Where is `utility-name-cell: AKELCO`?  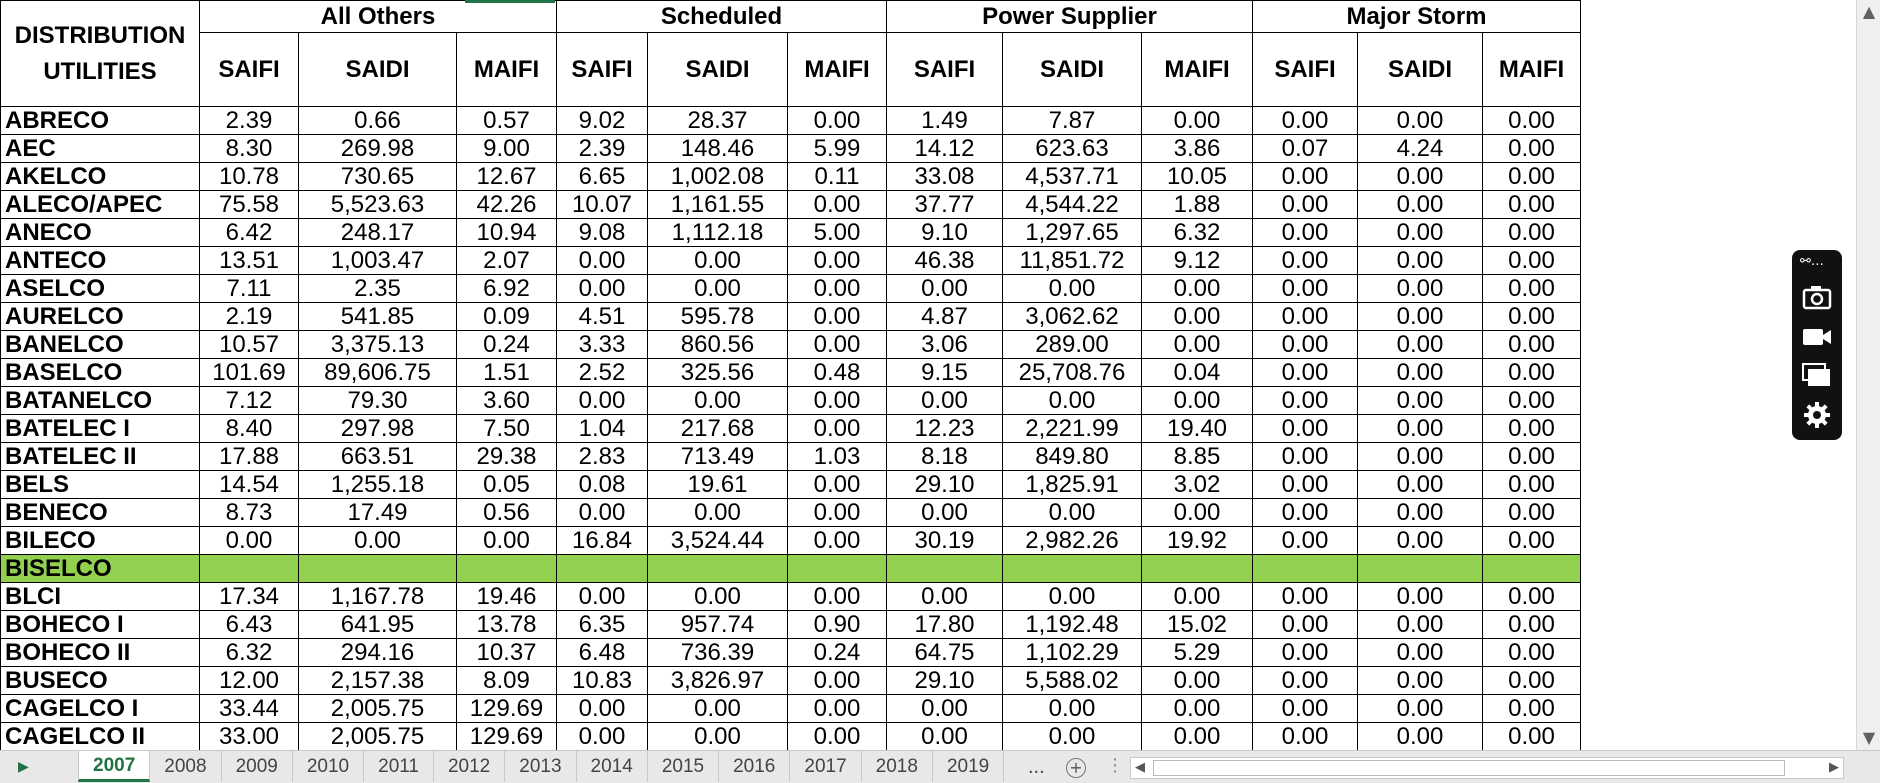
utility-name-cell: AKELCO is located at coordinates (100, 176).